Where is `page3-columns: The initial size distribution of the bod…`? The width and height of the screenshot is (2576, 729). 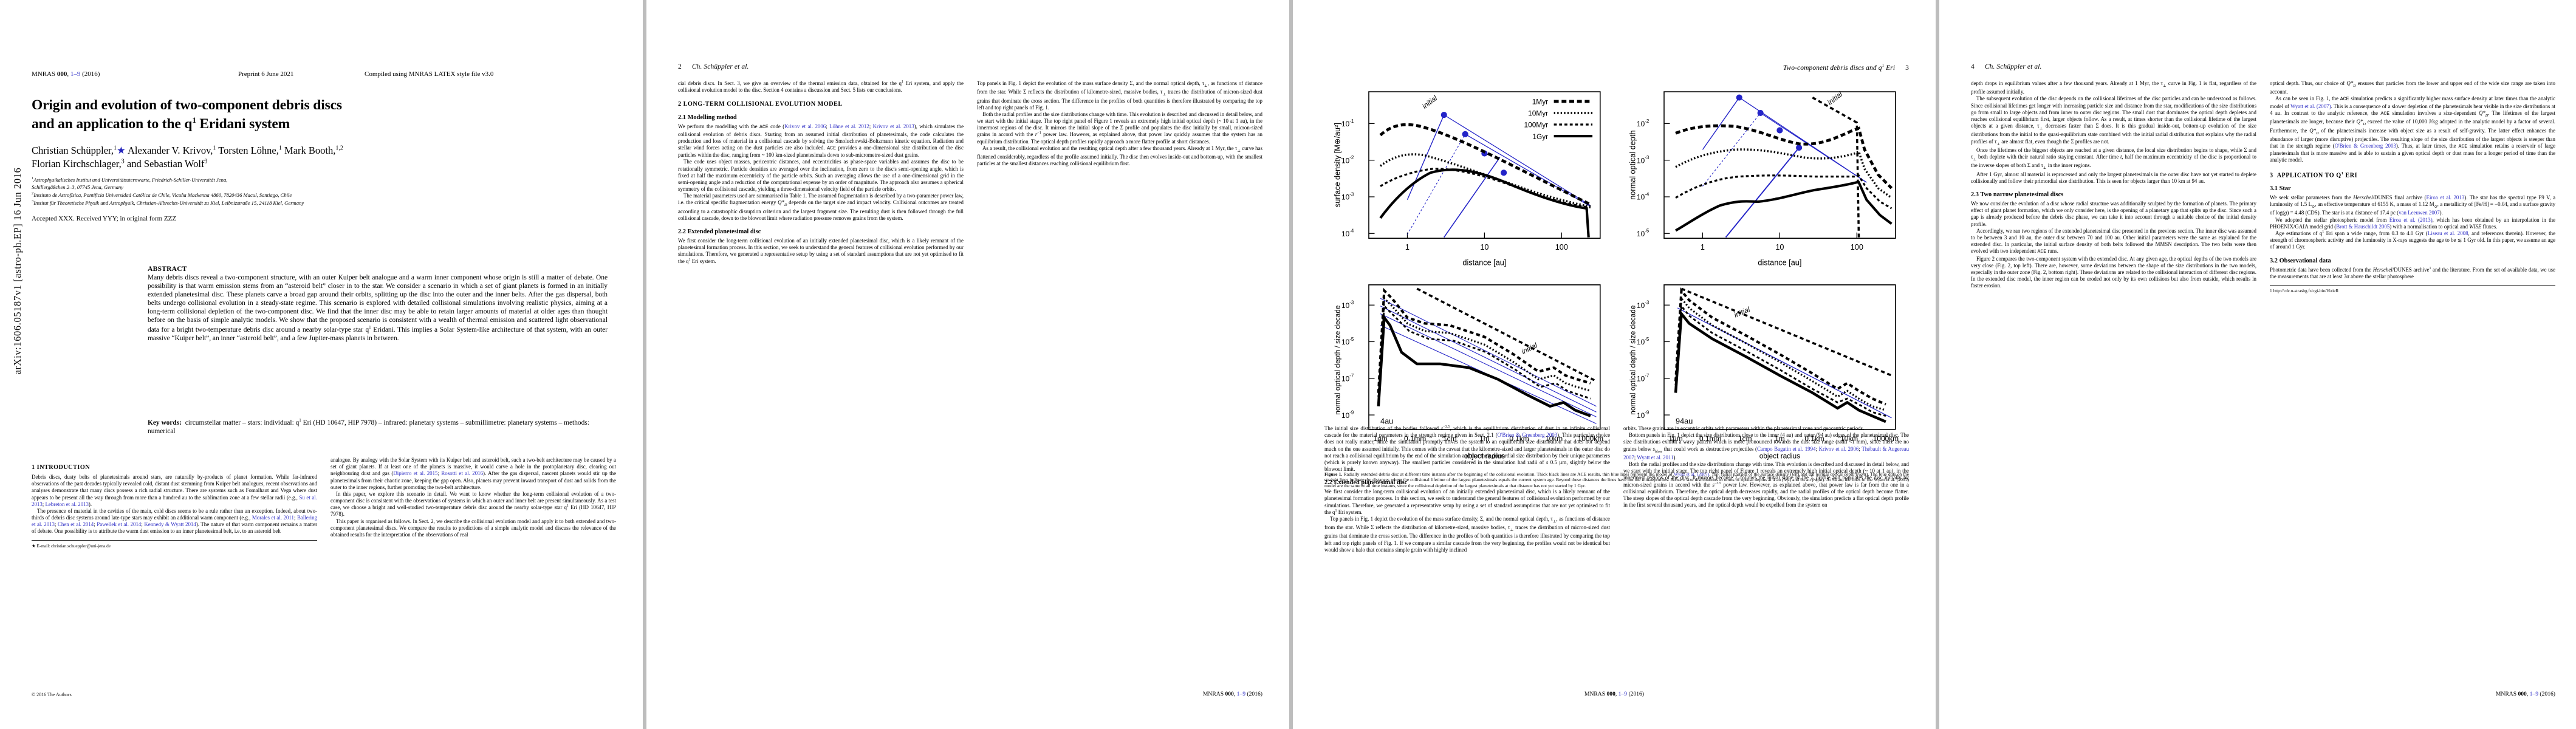 page3-columns: The initial size distribution of the bod… is located at coordinates (1616, 555).